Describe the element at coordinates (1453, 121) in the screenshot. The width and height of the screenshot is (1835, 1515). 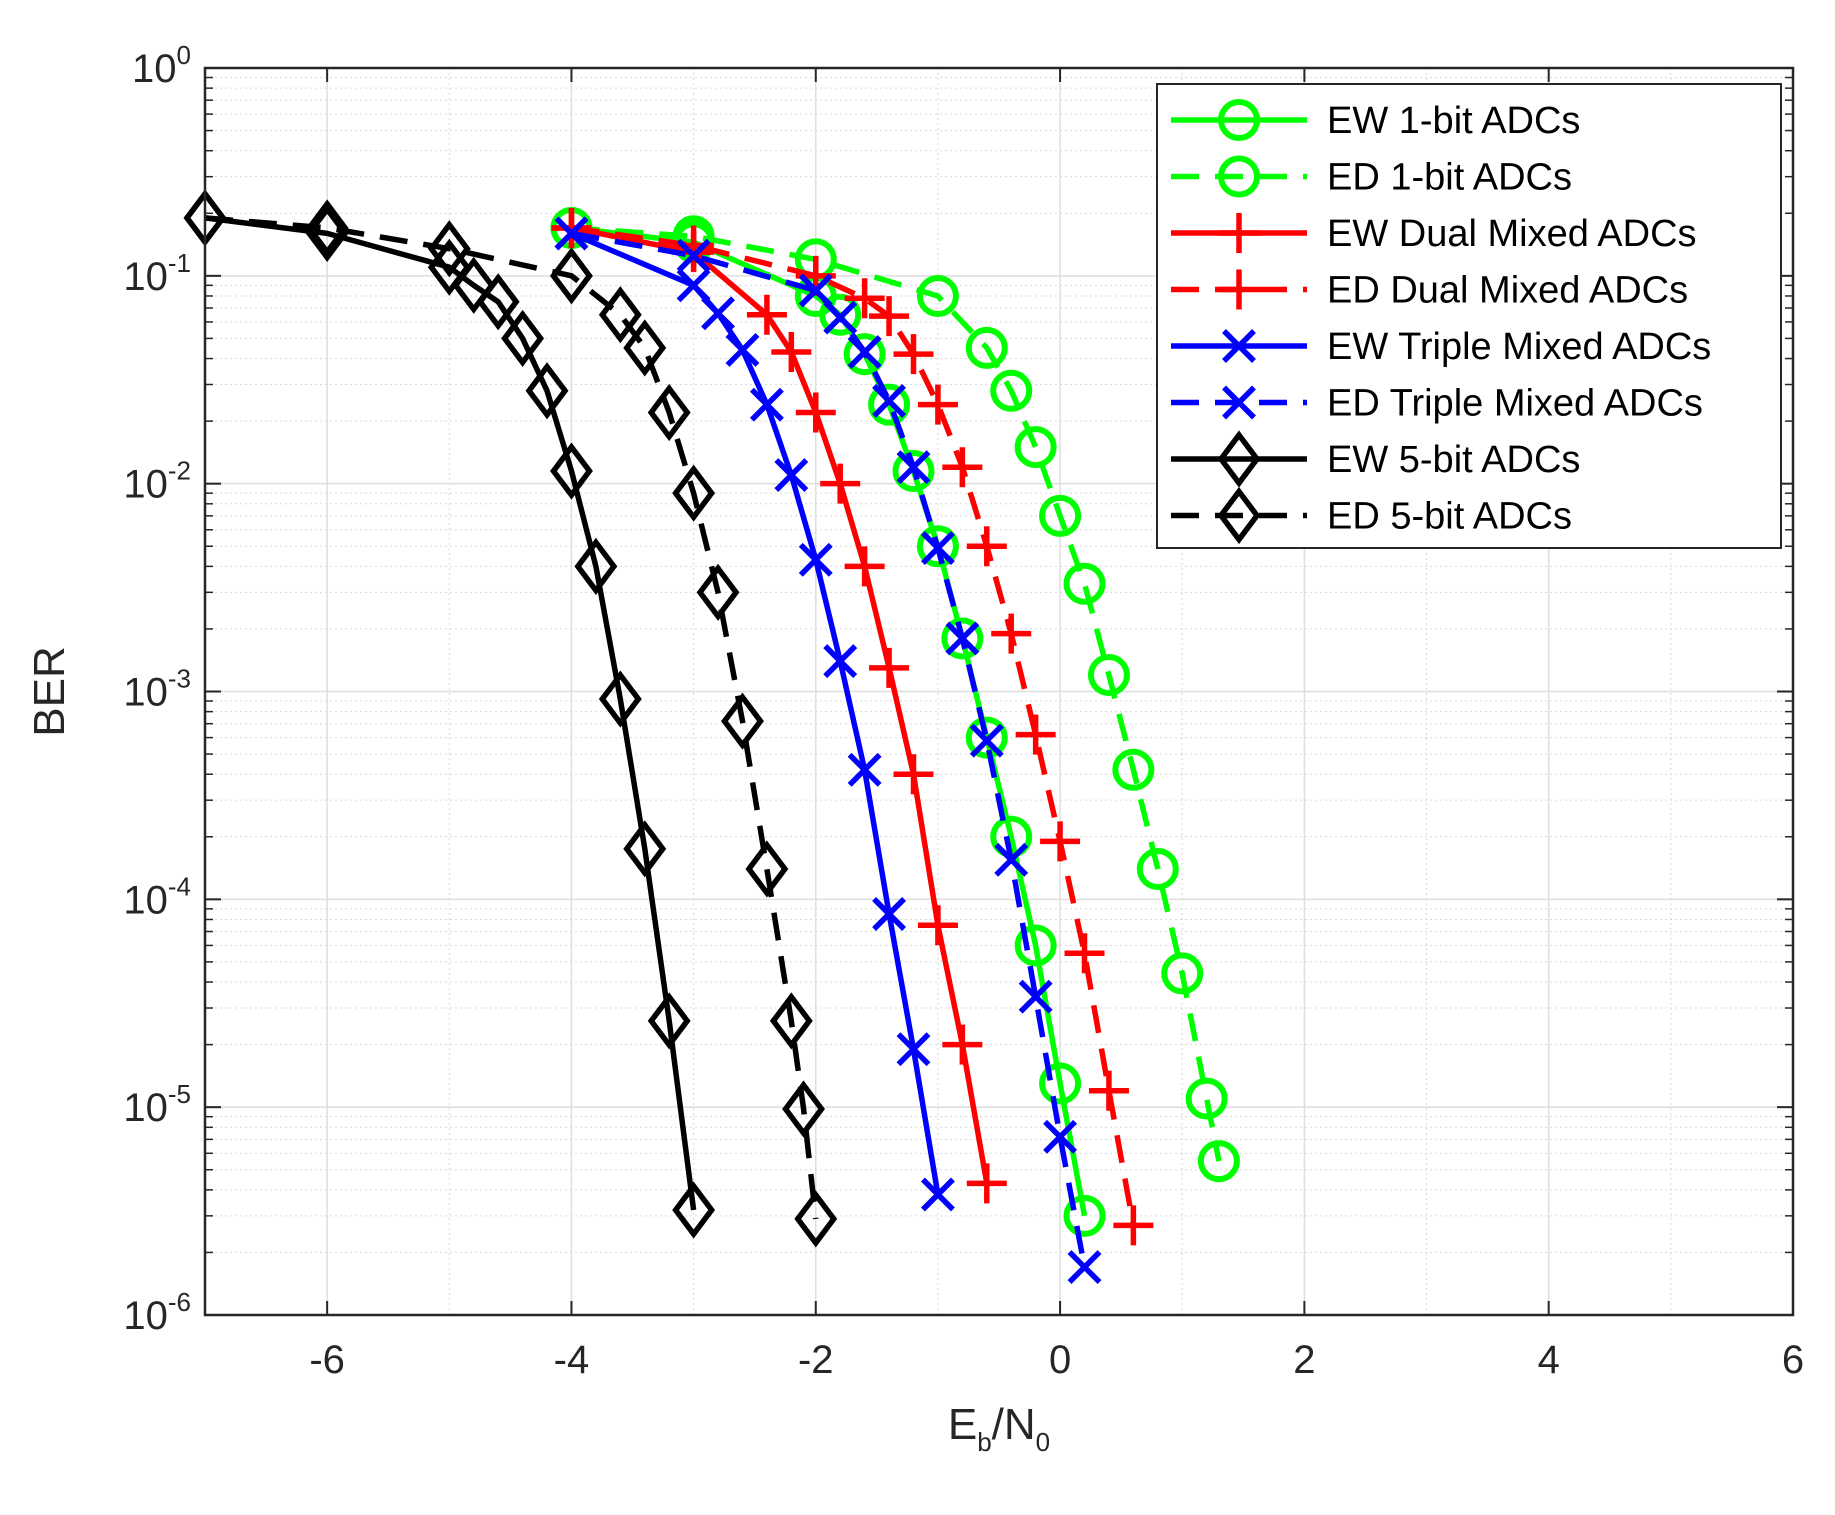
I see `legend-label: EW 1-bit ADCs` at that location.